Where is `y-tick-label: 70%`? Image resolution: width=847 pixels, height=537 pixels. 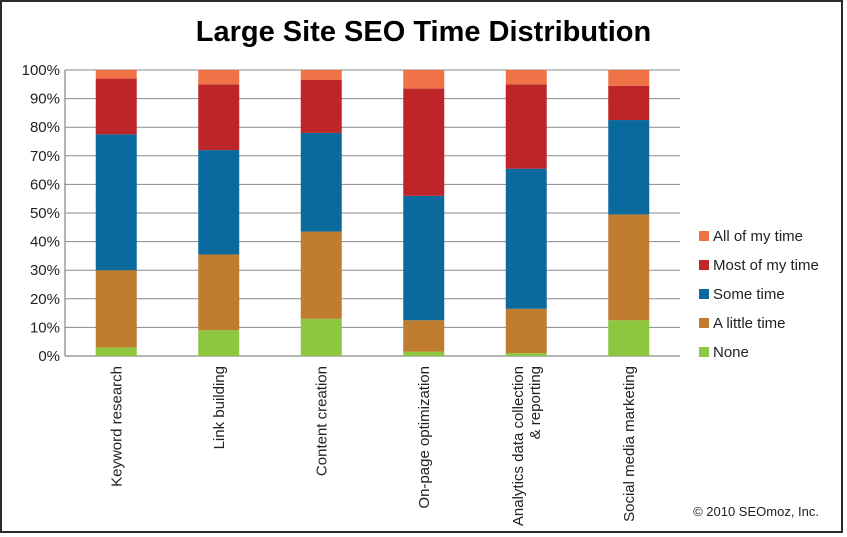 y-tick-label: 70% is located at coordinates (45, 156).